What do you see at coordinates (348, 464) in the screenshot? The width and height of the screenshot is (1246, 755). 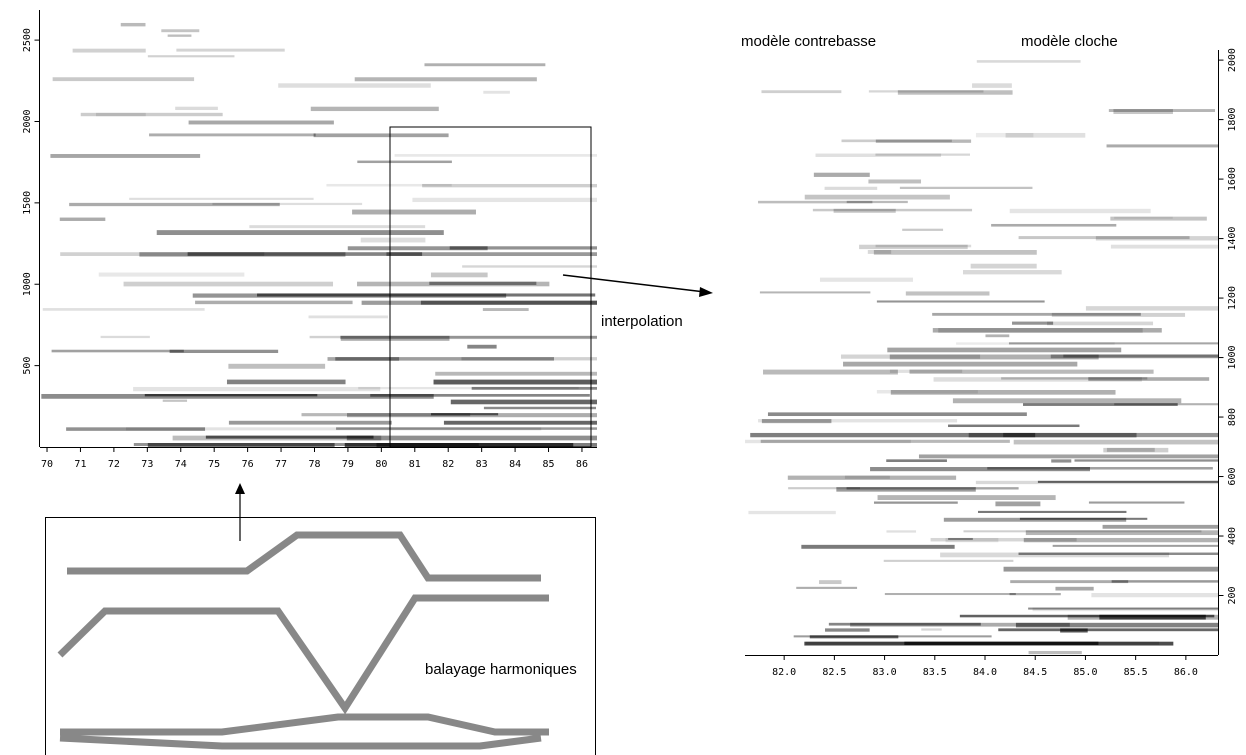 I see `x-tick-label: 79` at bounding box center [348, 464].